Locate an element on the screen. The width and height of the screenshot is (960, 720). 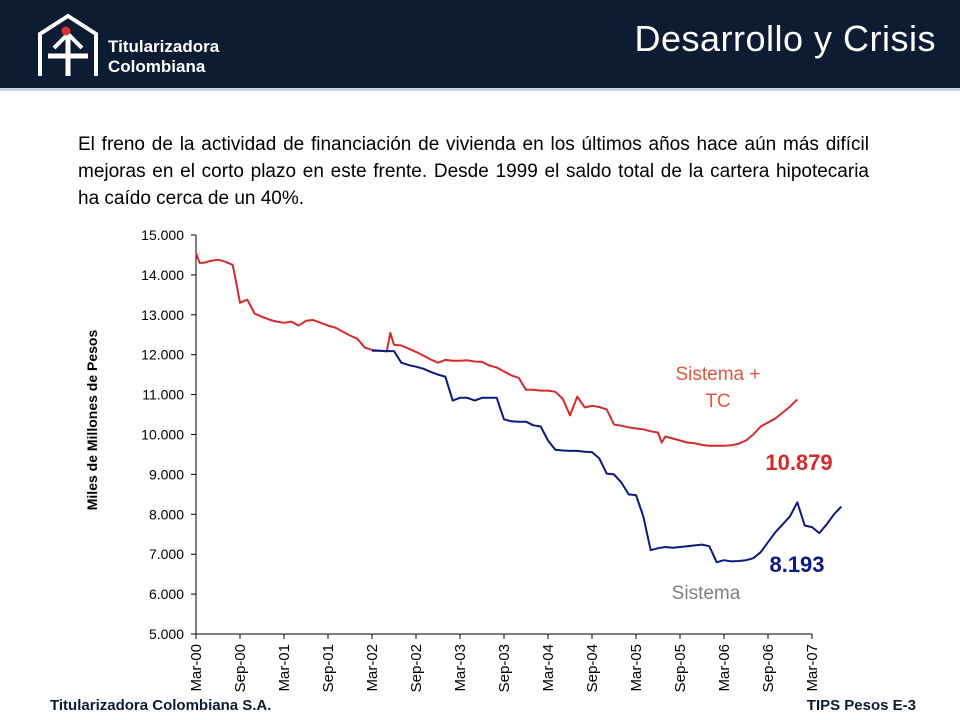
titularizadora-logo: Titularizadora Colombiana is located at coordinates (129, 44).